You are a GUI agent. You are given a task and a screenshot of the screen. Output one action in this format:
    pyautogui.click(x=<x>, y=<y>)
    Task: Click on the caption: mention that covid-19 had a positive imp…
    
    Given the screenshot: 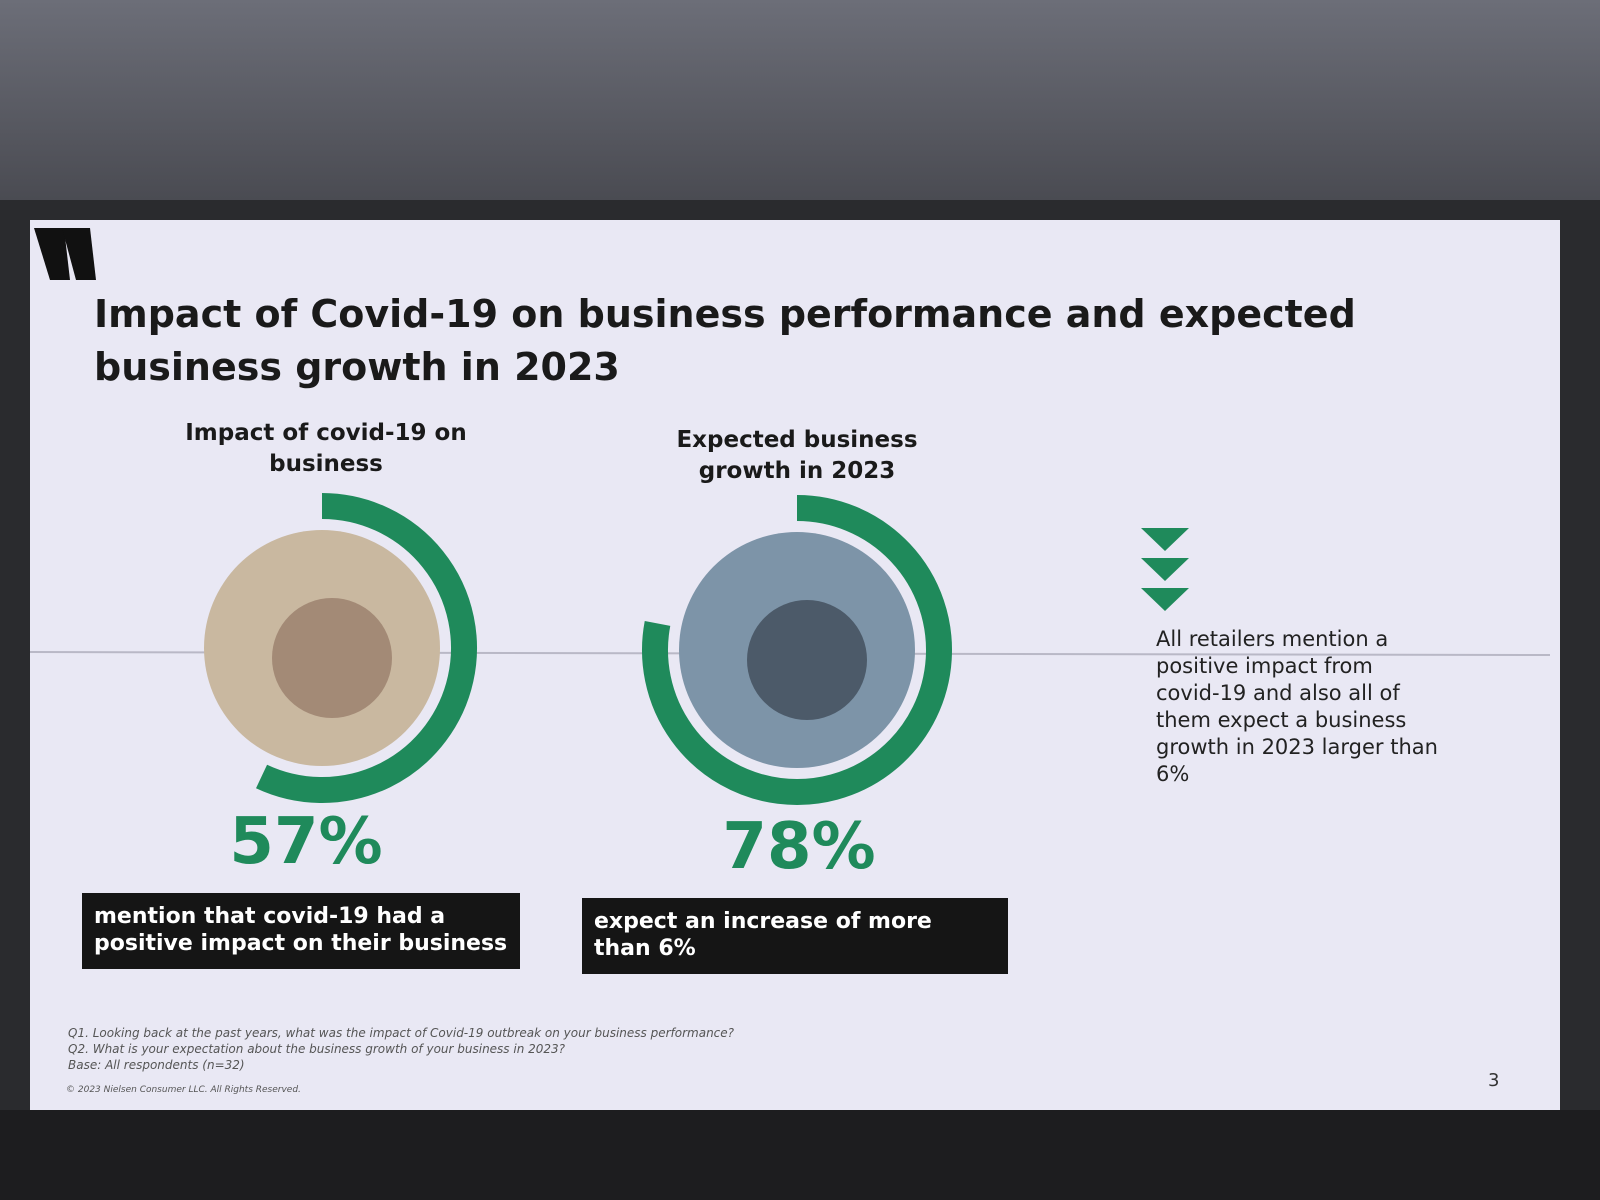 What is the action you would take?
    pyautogui.click(x=301, y=931)
    